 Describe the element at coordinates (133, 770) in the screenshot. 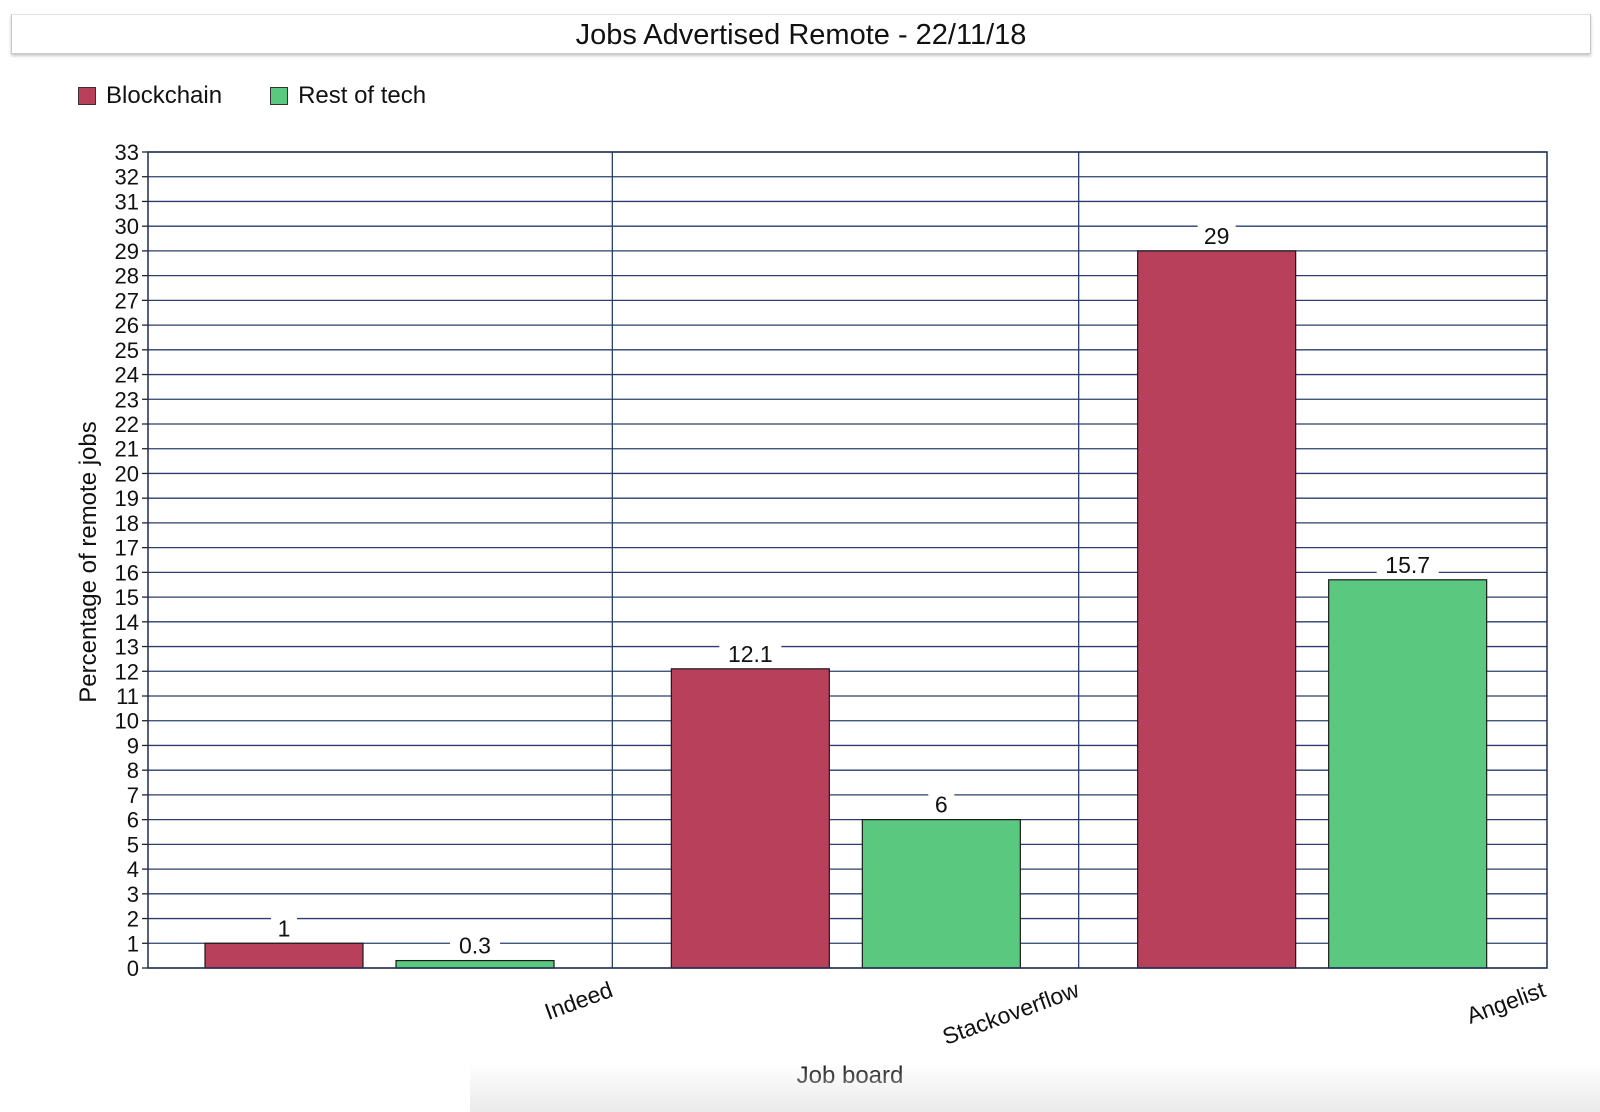

I see `y-tick-label: 8` at that location.